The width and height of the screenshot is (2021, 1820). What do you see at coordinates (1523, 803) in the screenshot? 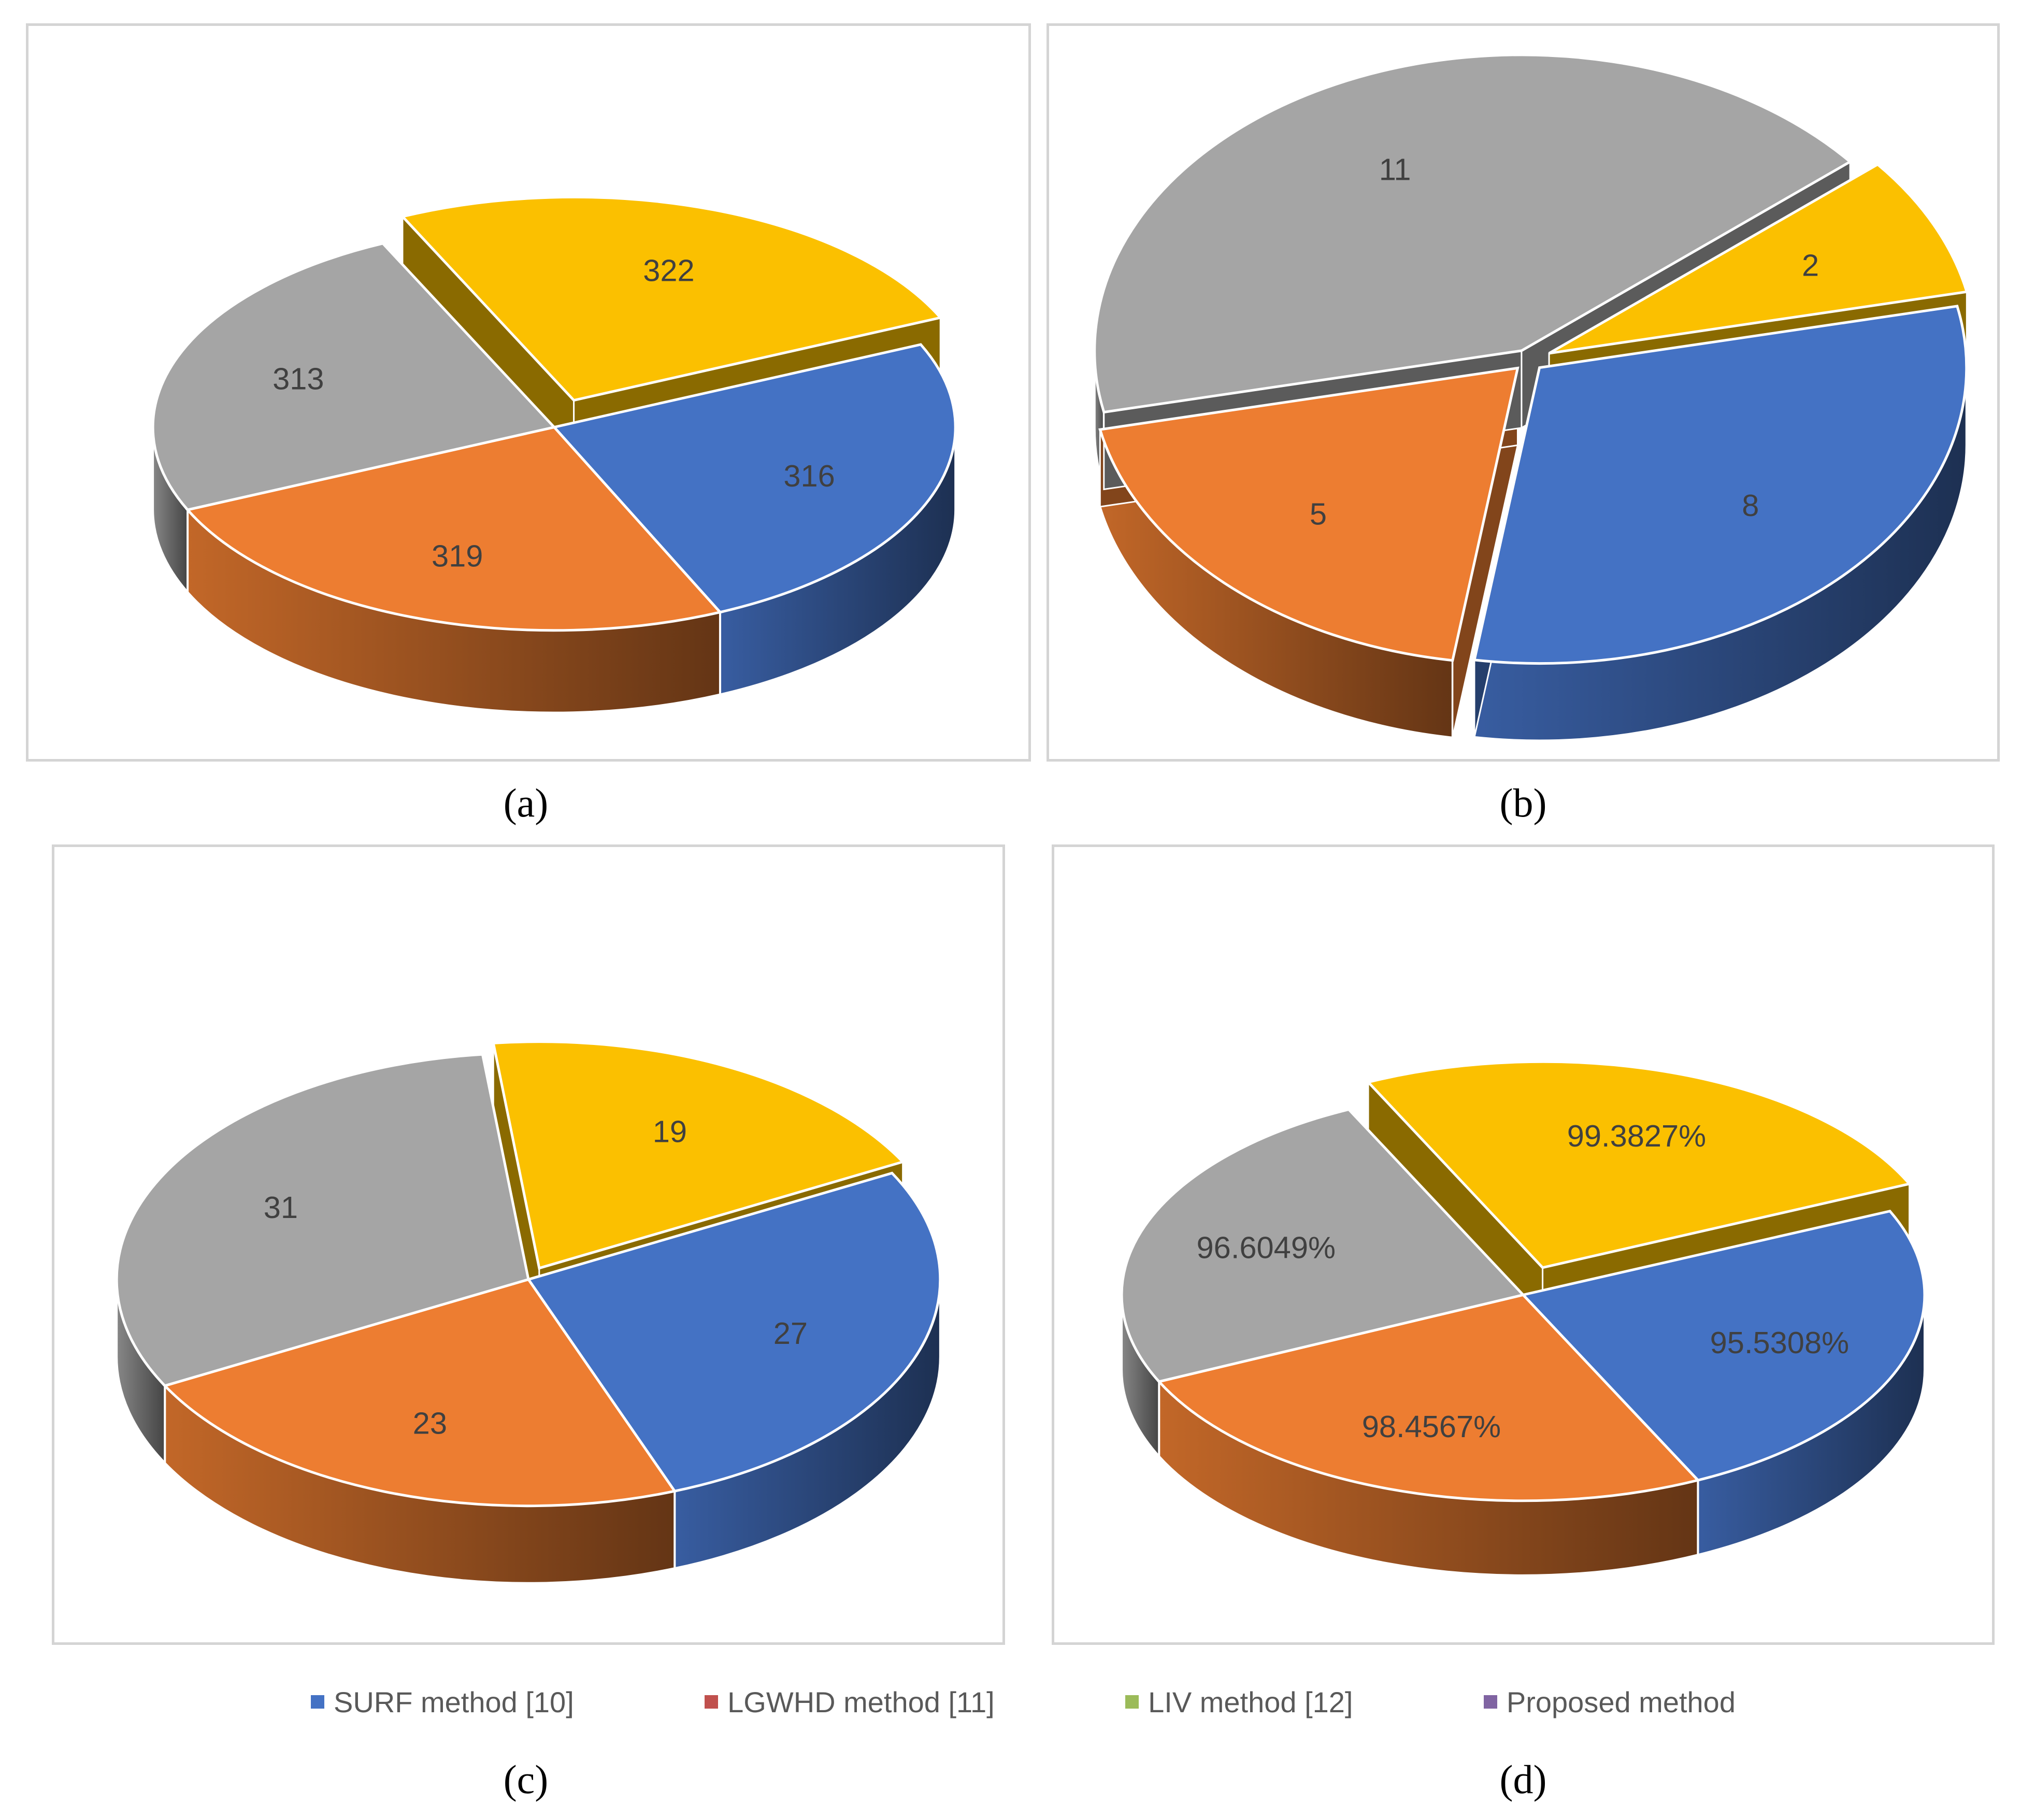
I see `caption-b: (b)` at bounding box center [1523, 803].